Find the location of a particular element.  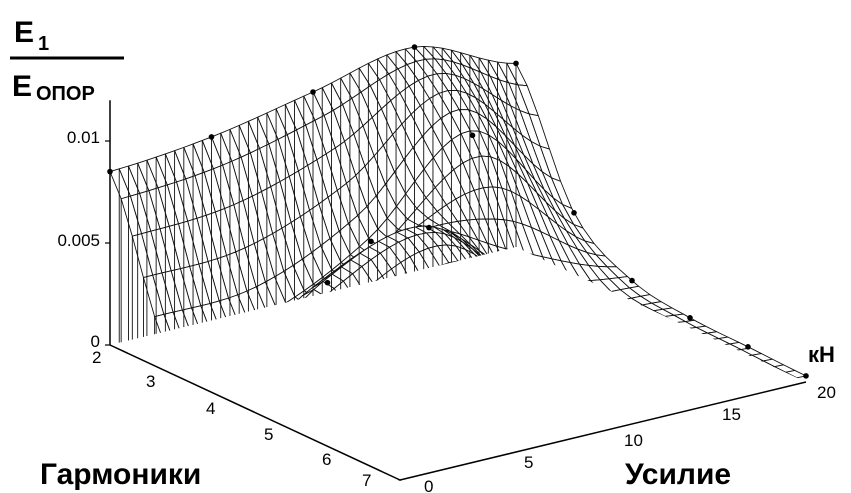

y-tick-label: 15 is located at coordinates (731, 414).